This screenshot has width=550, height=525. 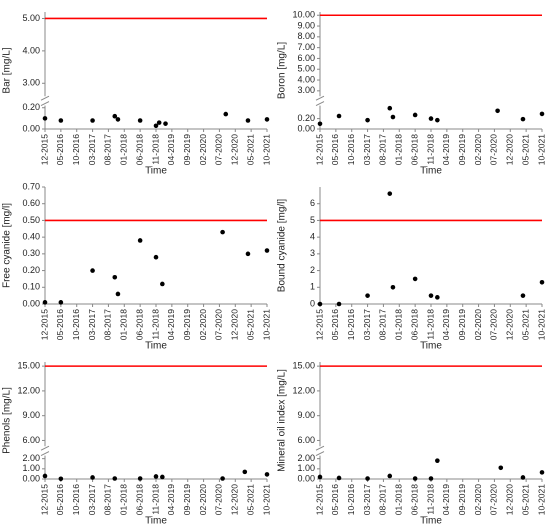 What do you see at coordinates (7, 70) in the screenshot?
I see `y-axis-title: Bar [mg/L]` at bounding box center [7, 70].